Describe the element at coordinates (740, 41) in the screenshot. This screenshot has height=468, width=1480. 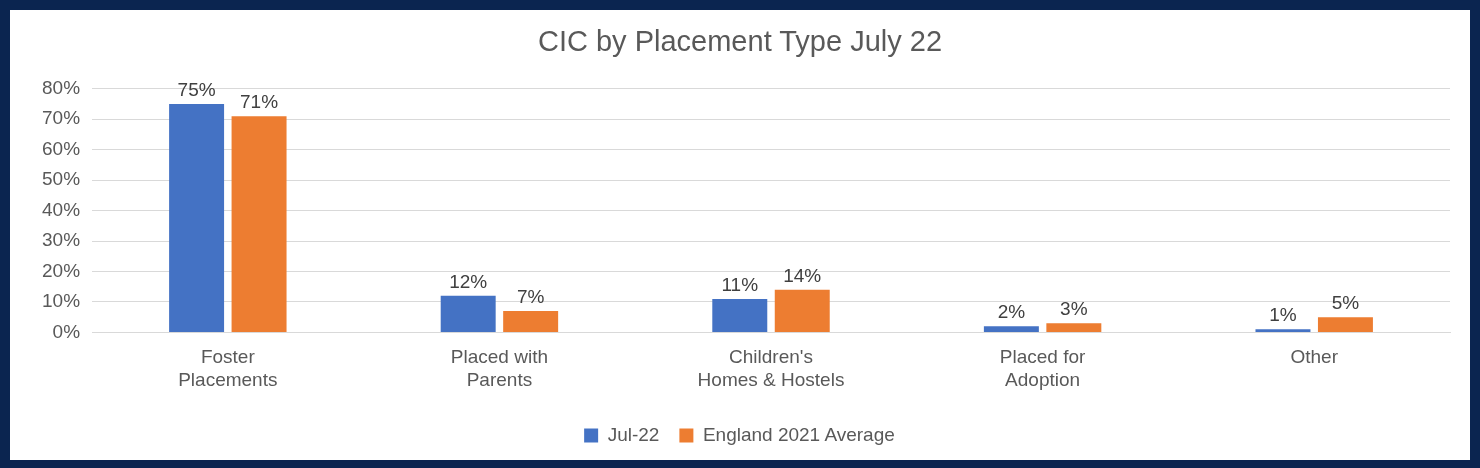
I see `chart-title: CIC by Placement Type July 22` at that location.